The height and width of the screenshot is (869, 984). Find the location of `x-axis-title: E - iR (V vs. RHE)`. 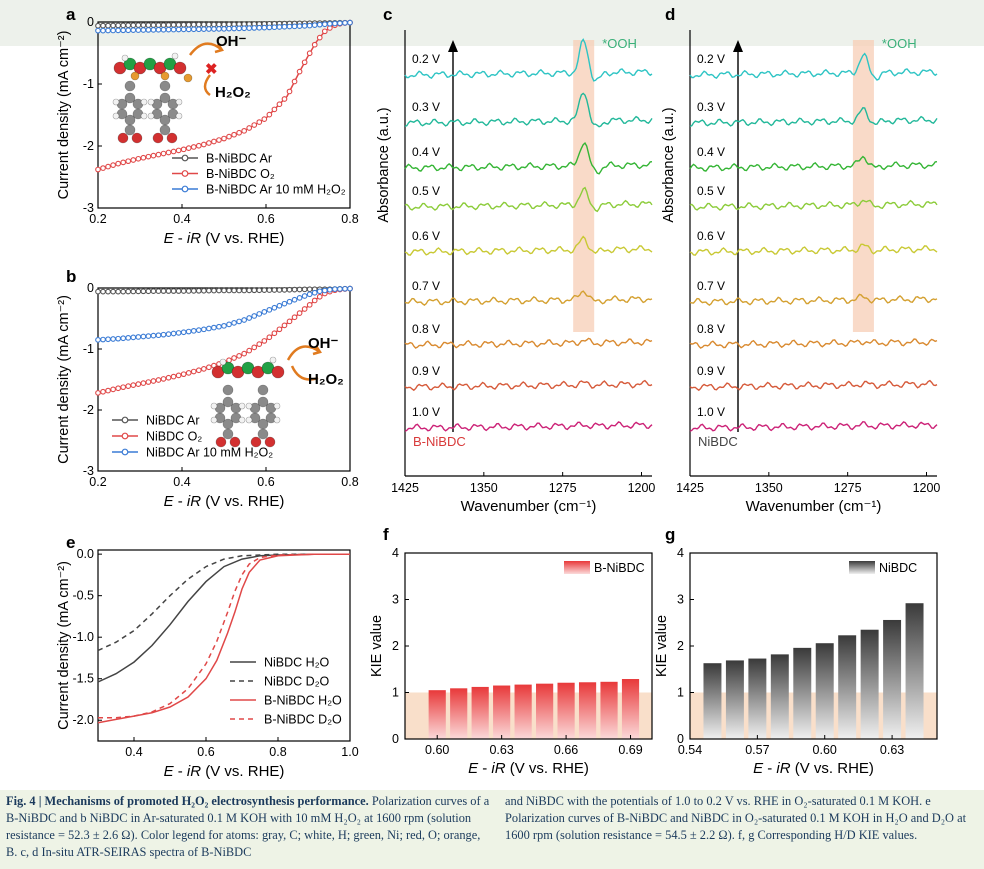

x-axis-title: E - iR (V vs. RHE) is located at coordinates (813, 768).